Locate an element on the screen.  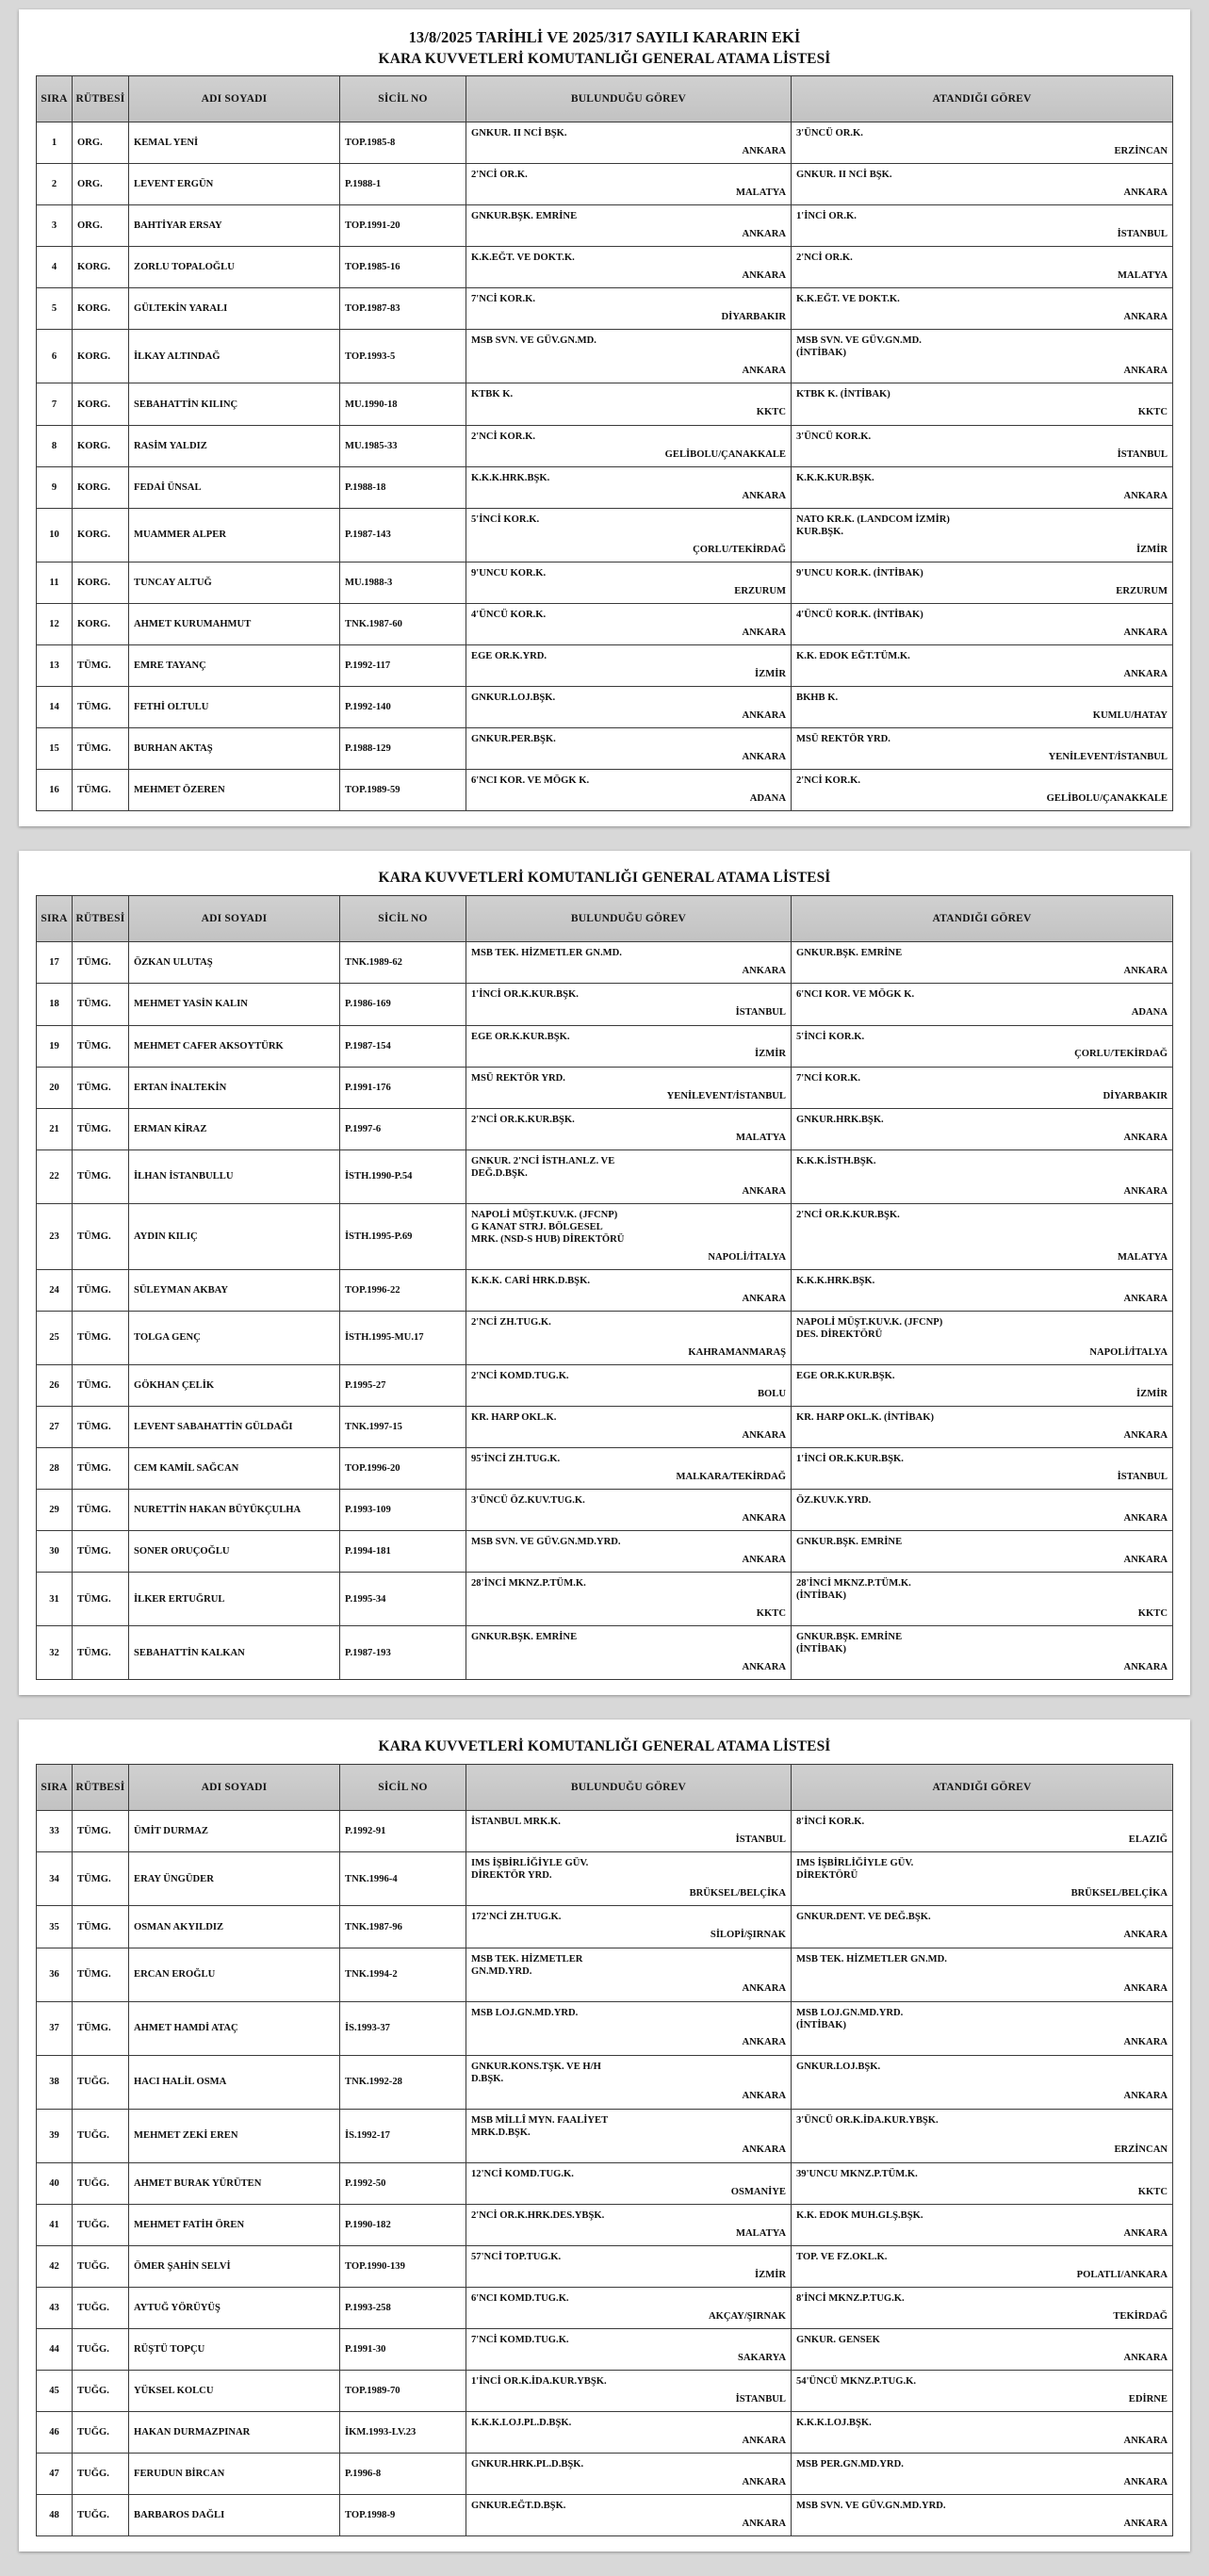
atandigi-gorev-text: 8'İNCİ MKNZ.P.TUG.K. is located at coordinates (850, 2298).